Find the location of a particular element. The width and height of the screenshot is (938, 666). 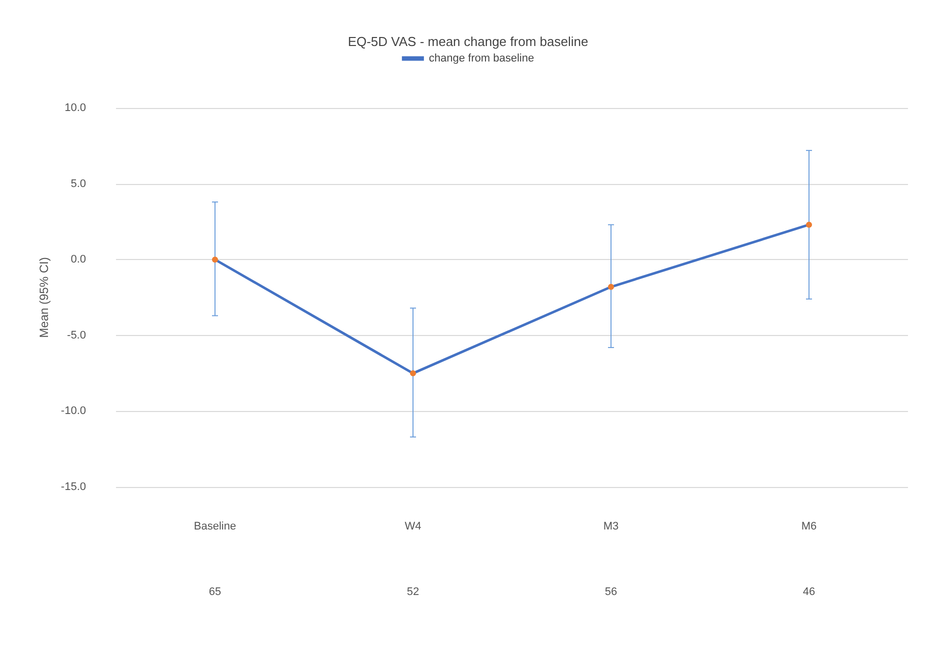

text: 65 is located at coordinates (215, 592).